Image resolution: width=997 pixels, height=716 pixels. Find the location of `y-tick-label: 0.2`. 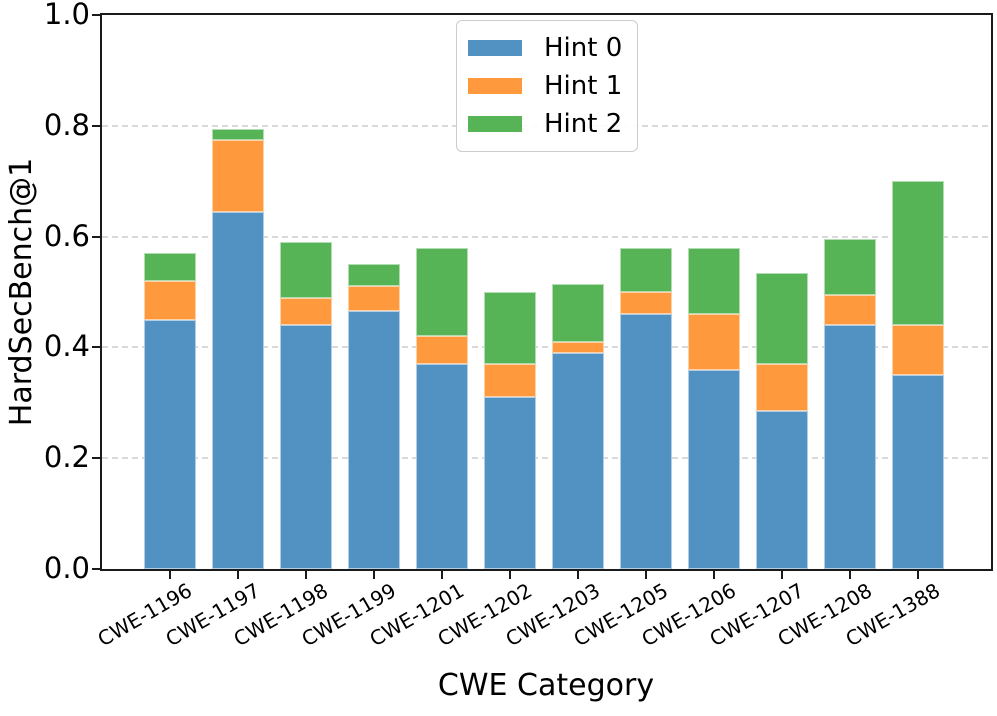

y-tick-label: 0.2 is located at coordinates (66, 457).